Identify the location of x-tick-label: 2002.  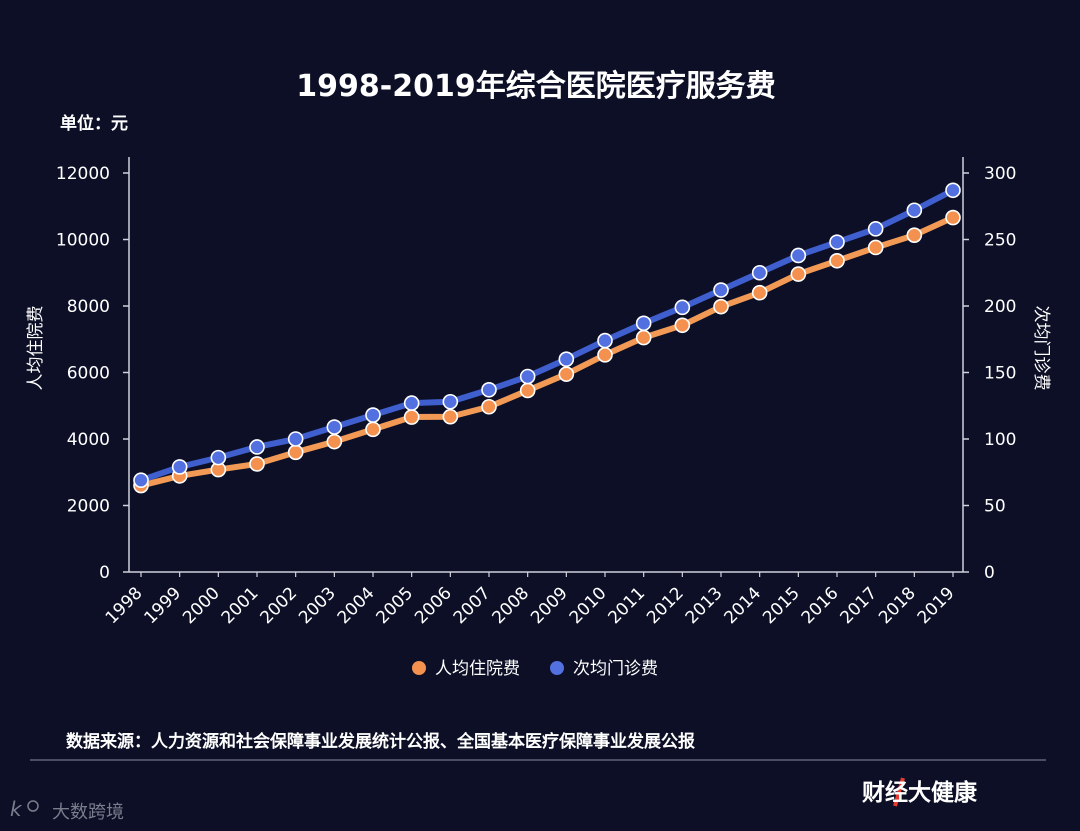
(278, 605).